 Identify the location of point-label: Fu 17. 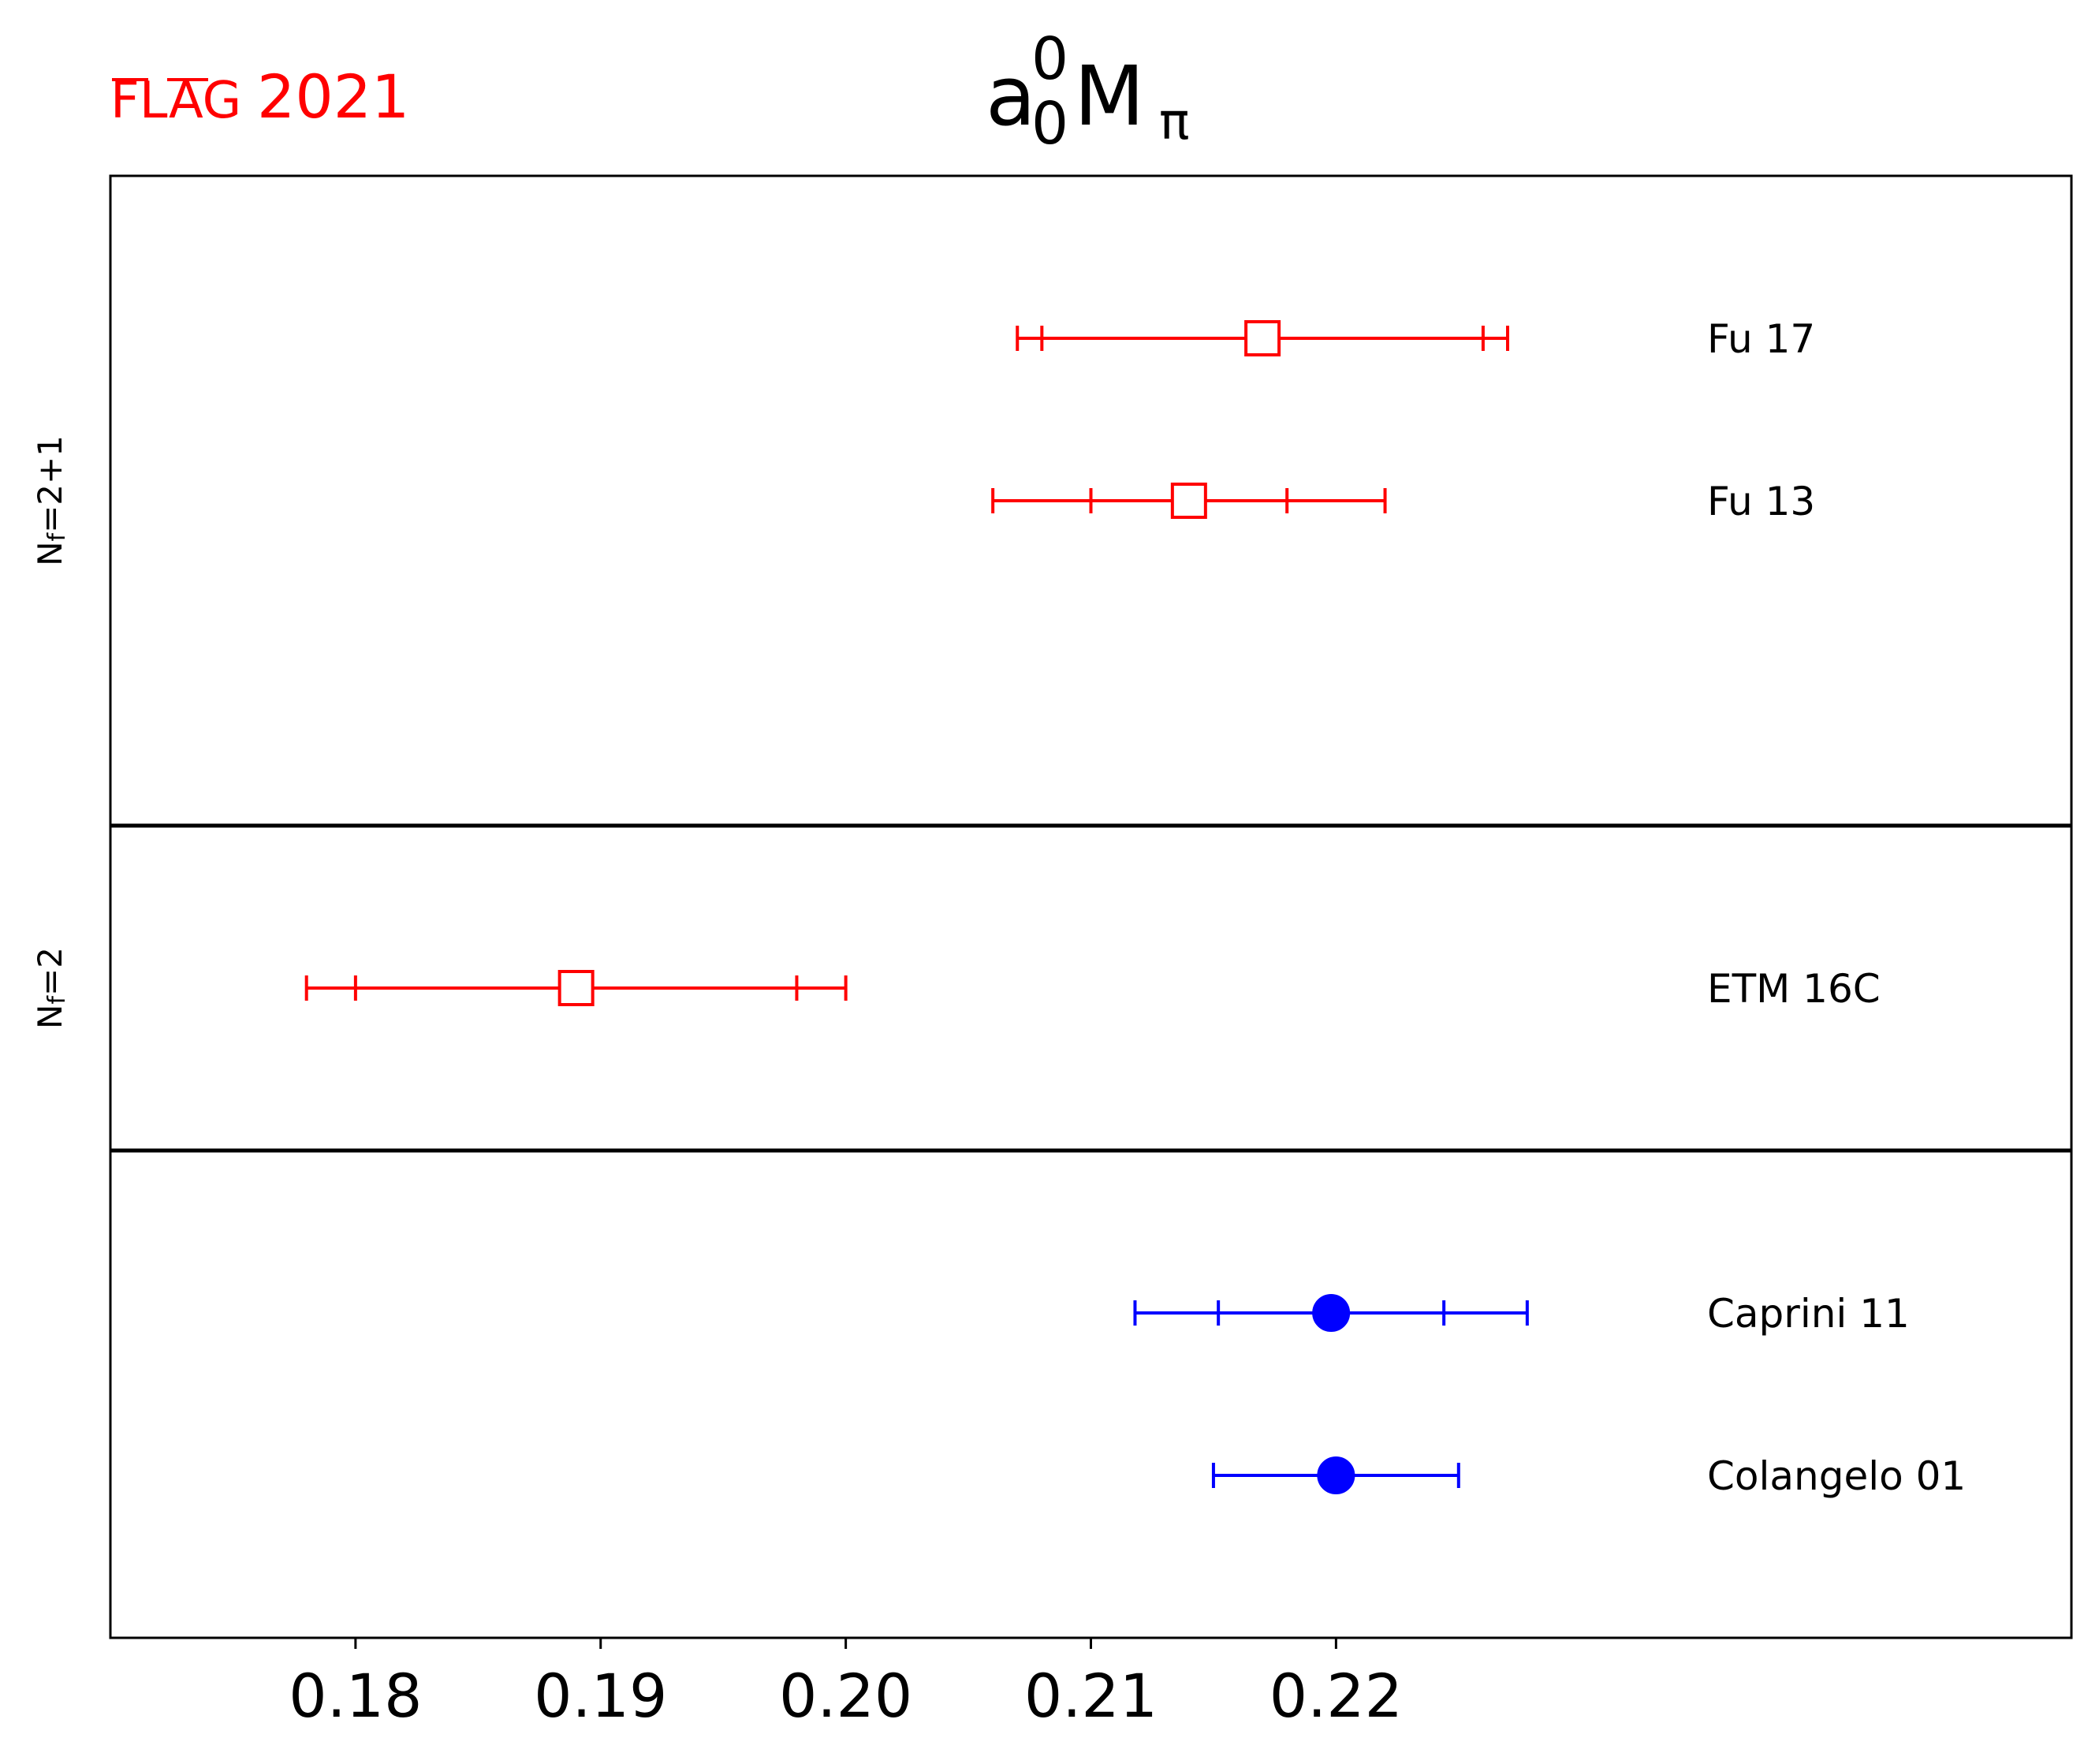
(1761, 339).